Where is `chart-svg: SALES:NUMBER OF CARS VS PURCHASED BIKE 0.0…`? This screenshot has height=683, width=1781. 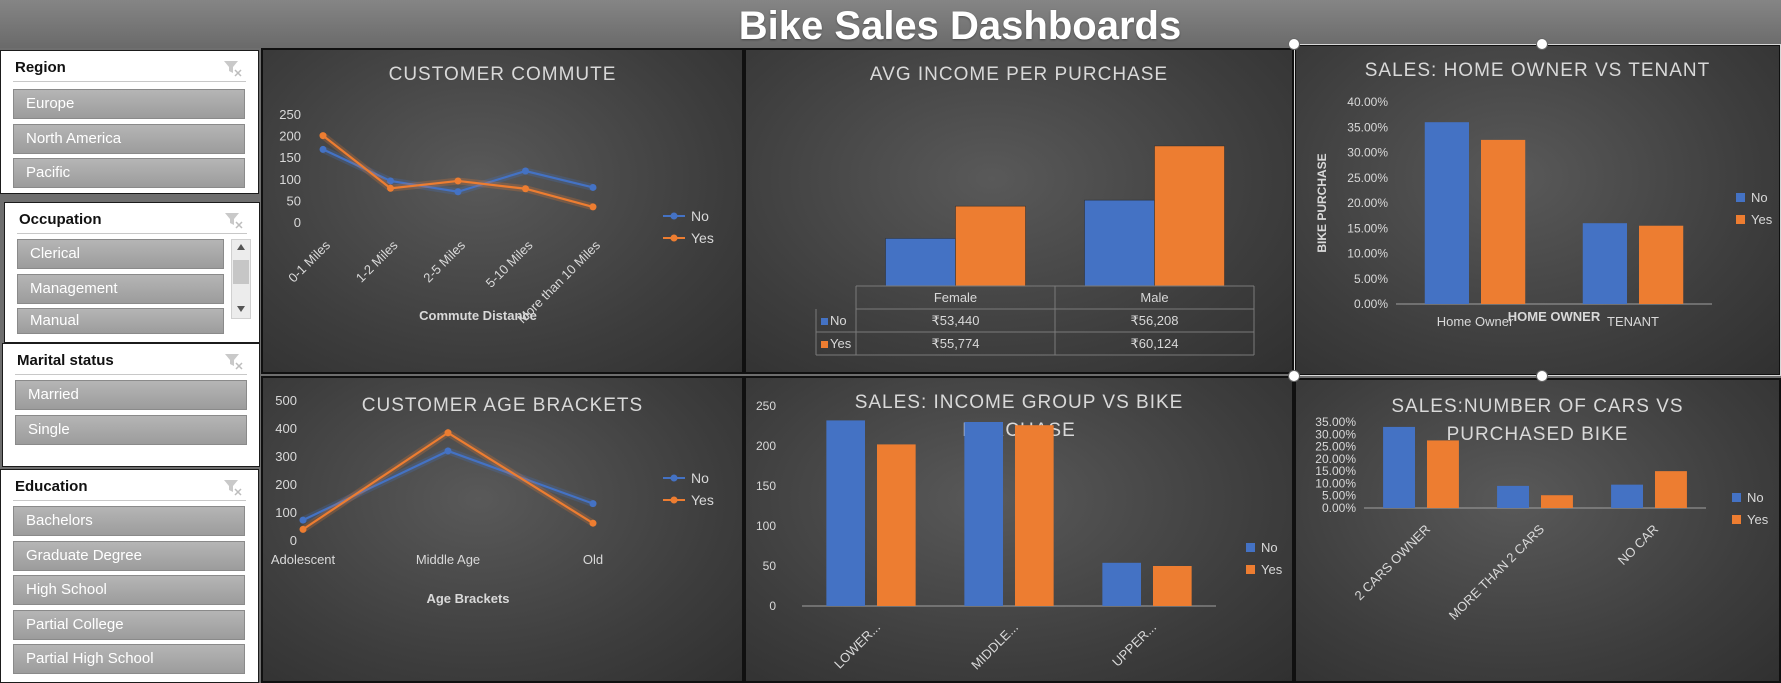
chart-svg: SALES:NUMBER OF CARS VS PURCHASED BIKE 0.0… is located at coordinates (1542, 509).